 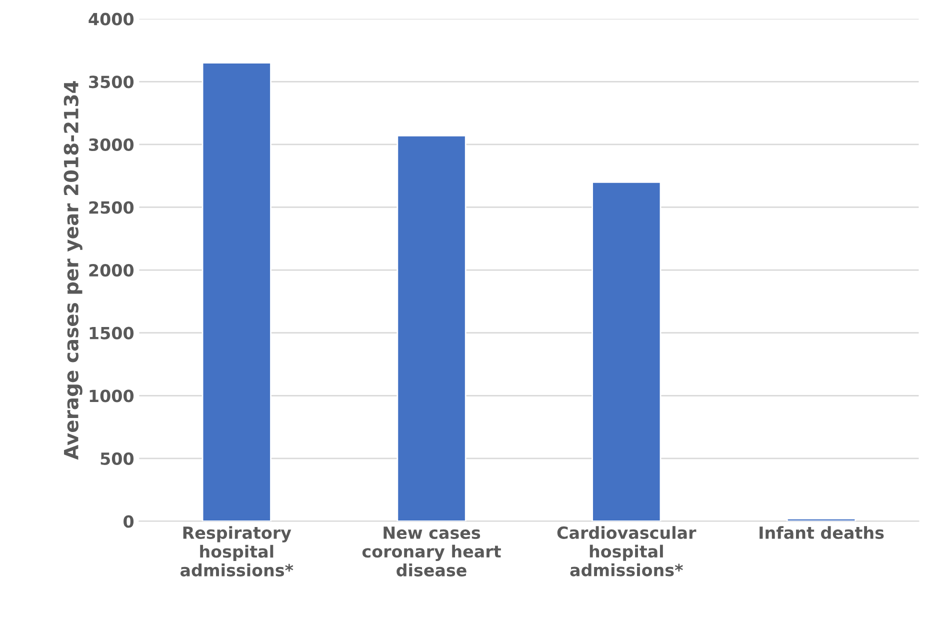 I want to click on y-tick-label: 500, so click(x=117, y=459).